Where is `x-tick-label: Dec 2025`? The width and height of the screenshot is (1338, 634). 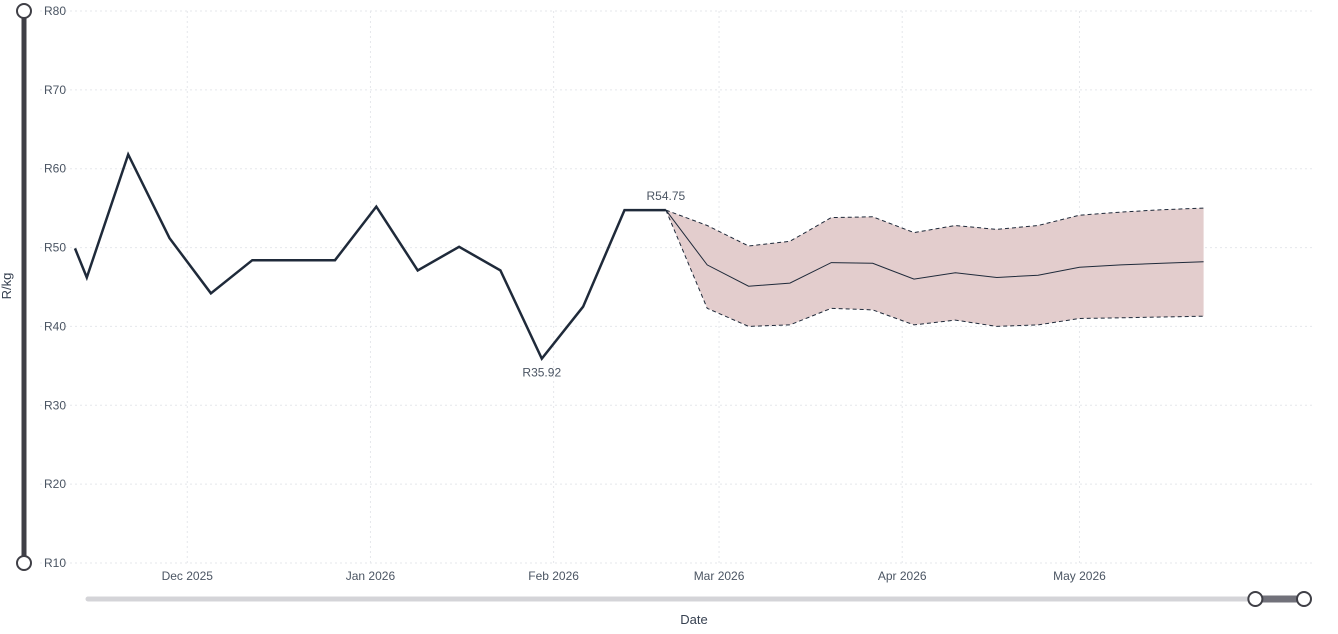 x-tick-label: Dec 2025 is located at coordinates (188, 576).